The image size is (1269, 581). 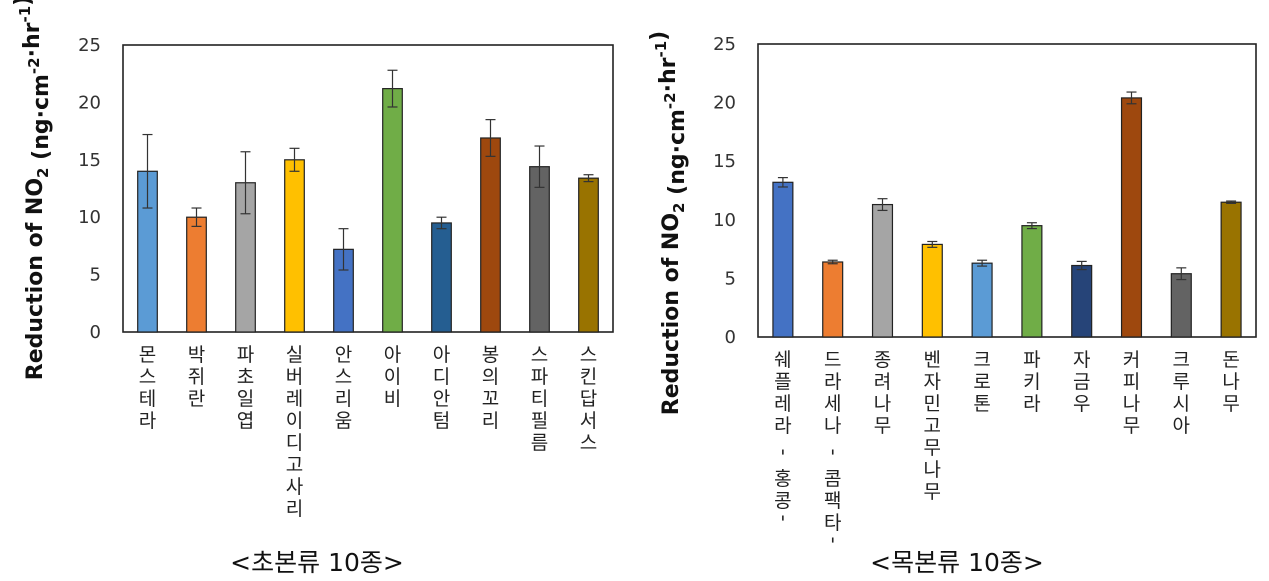 I want to click on chart-caption: <목본류 10종>, so click(x=957, y=562).